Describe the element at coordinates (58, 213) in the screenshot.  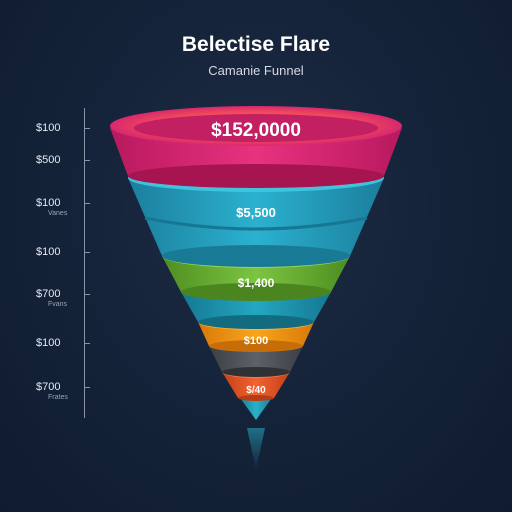
I see `axis-sublabel-2: Vanes` at that location.